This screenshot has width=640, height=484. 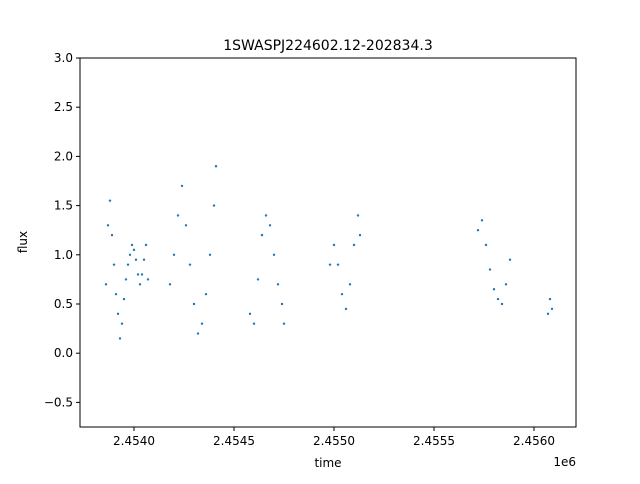 What do you see at coordinates (63, 206) in the screenshot?
I see `y-tick-label: 1.5` at bounding box center [63, 206].